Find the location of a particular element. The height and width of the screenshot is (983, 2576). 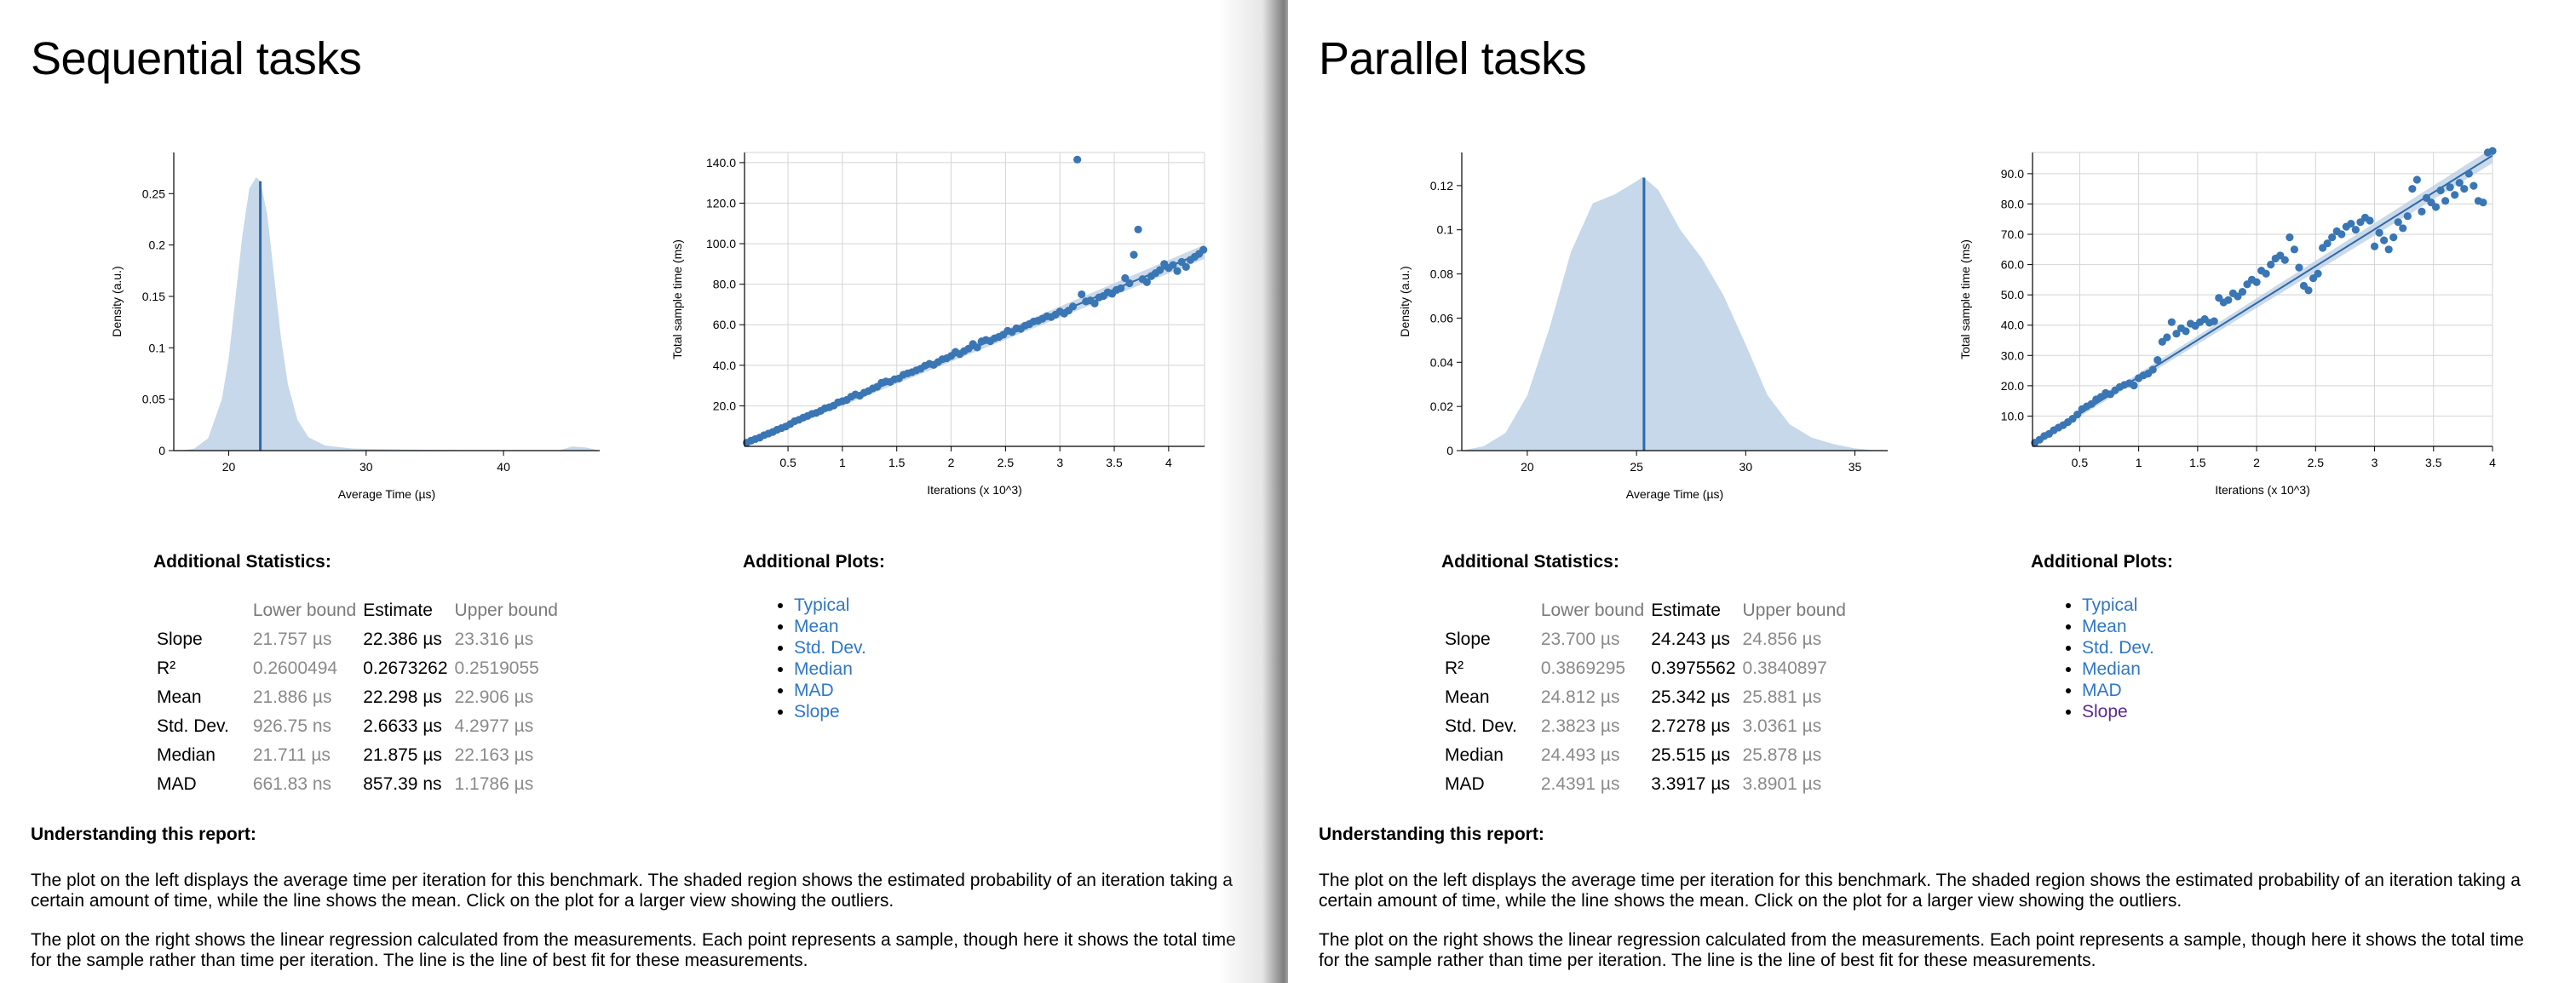

list-item: Mean is located at coordinates (2118, 626).